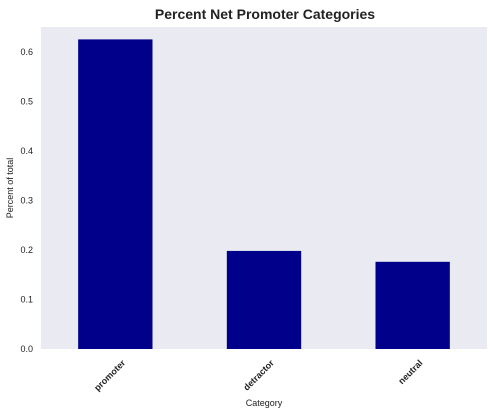 This screenshot has width=494, height=414. Describe the element at coordinates (264, 403) in the screenshot. I see `x-axis-label: Category` at that location.